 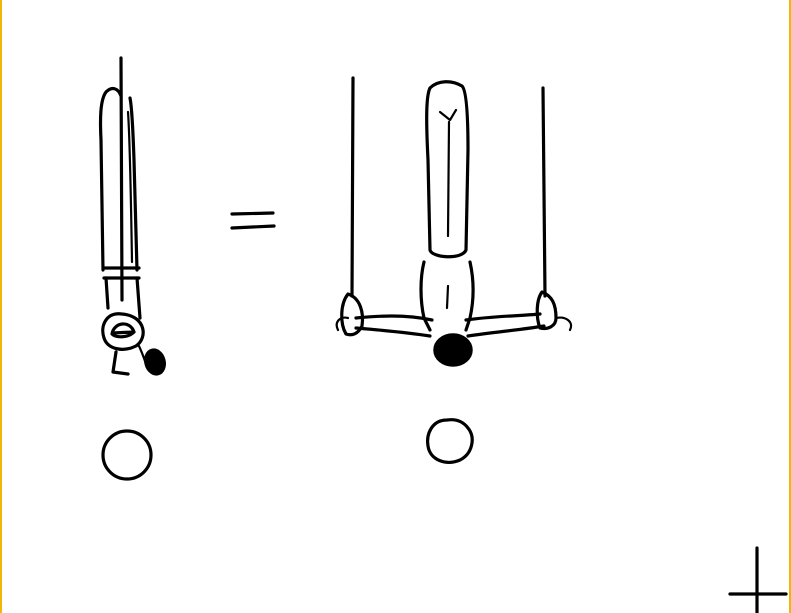 I want to click on rope-right, so click(x=544, y=192).